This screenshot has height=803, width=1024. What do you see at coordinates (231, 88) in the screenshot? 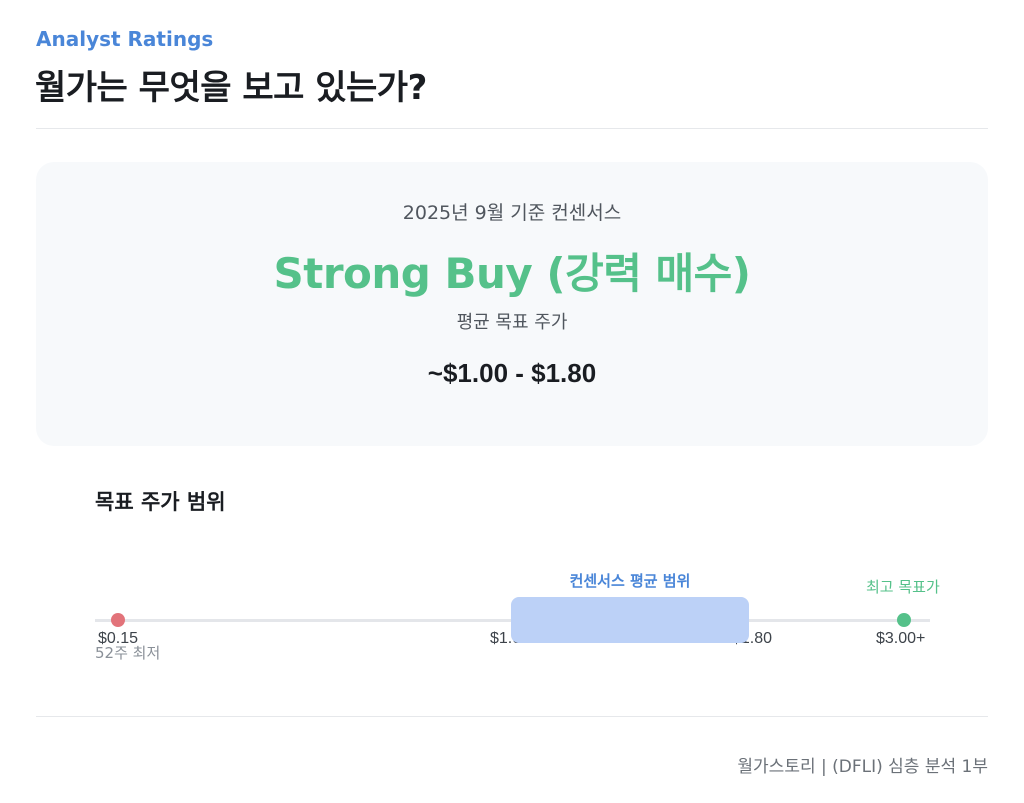
I see `page-title: 월가는 무엇을 보고 있는가?` at bounding box center [231, 88].